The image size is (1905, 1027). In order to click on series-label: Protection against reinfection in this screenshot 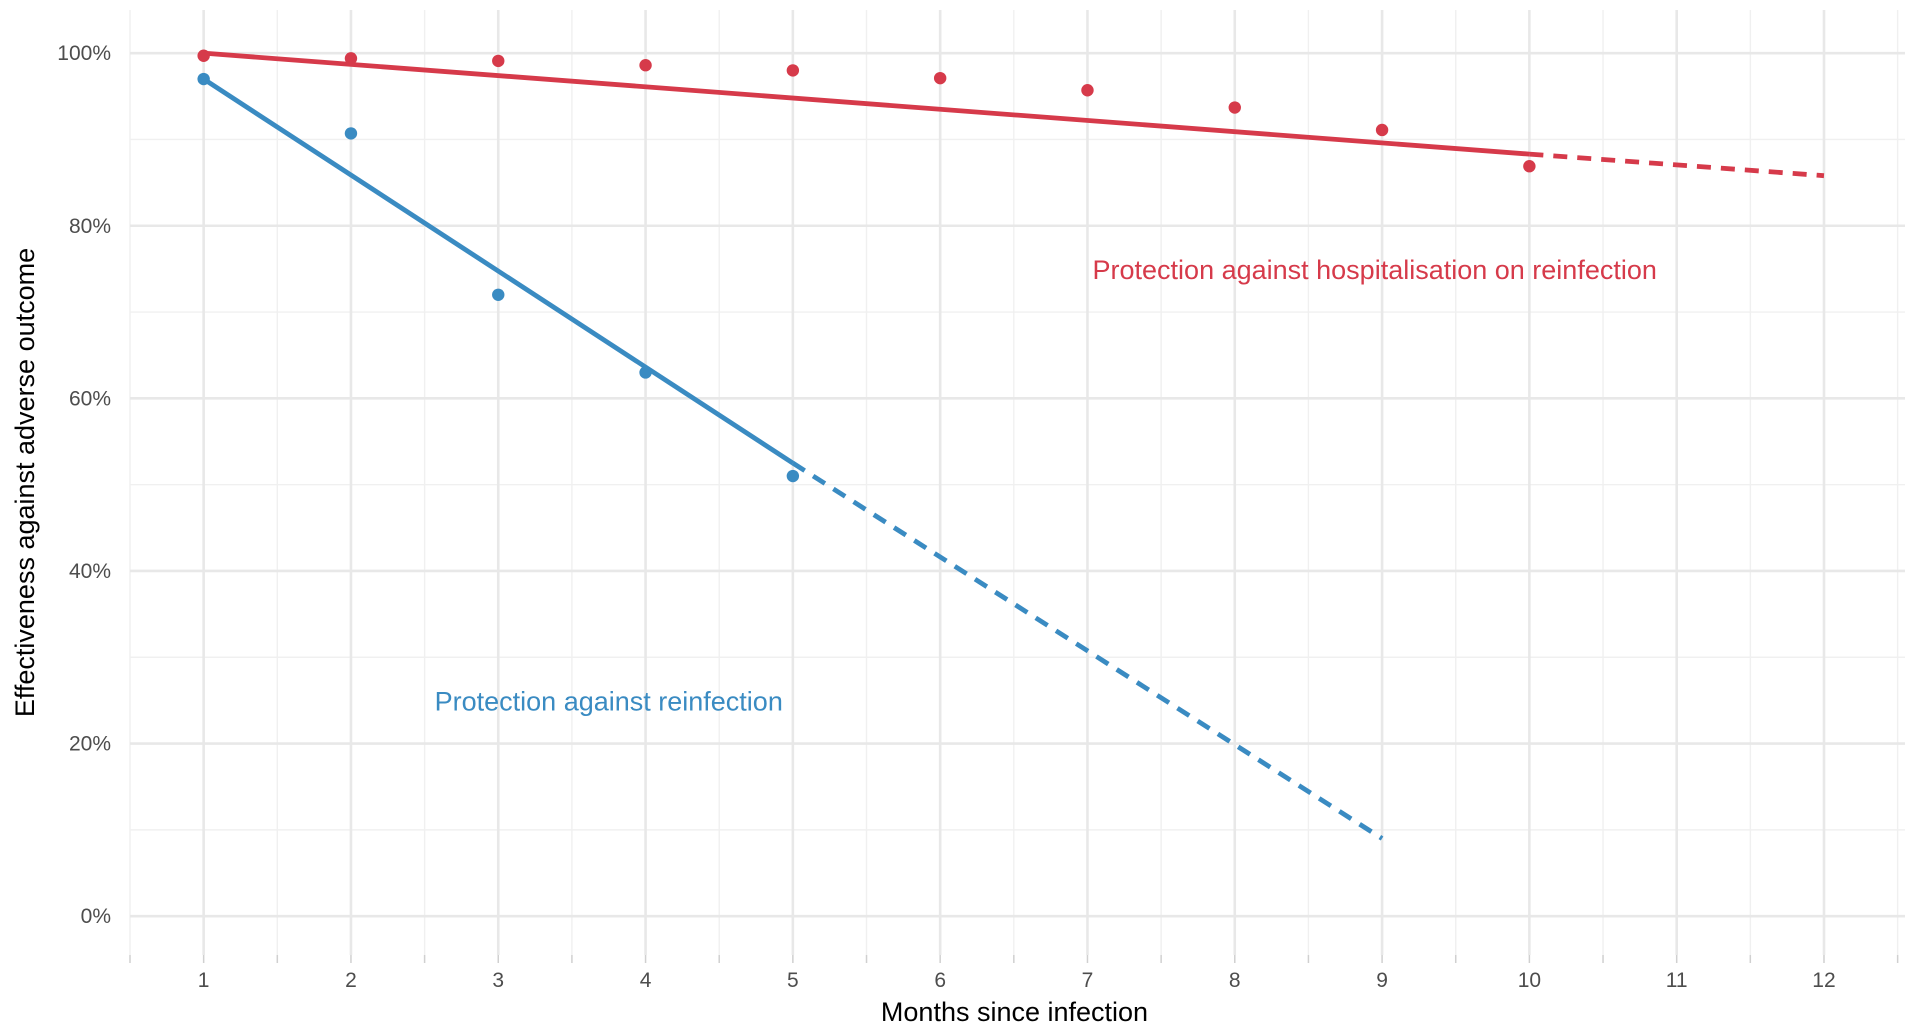, I will do `click(609, 701)`.